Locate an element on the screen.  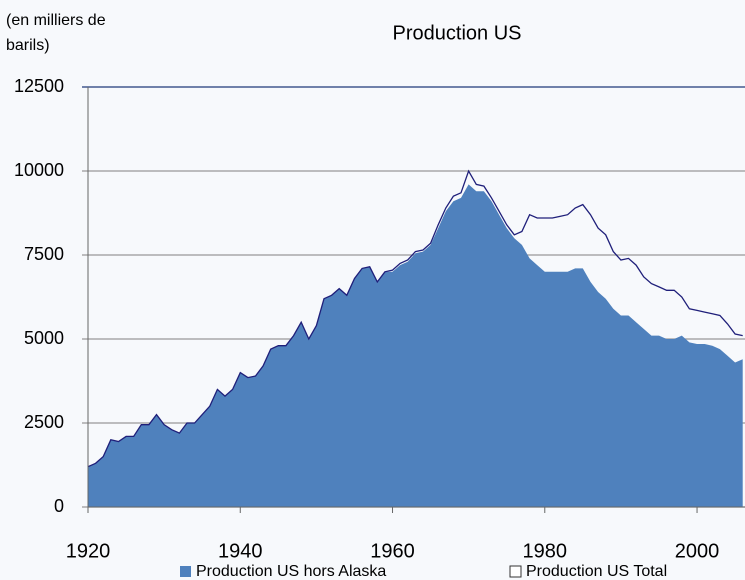
x-tick-label: 1920 is located at coordinates (88, 551).